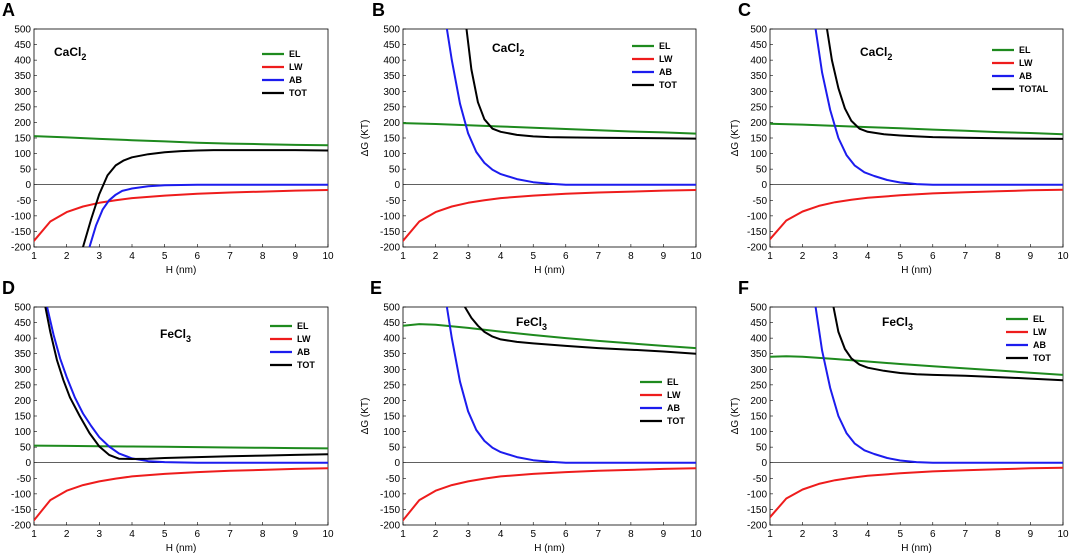 This screenshot has width=1072, height=560. I want to click on legend: EL LW AB TOT, so click(292, 345).